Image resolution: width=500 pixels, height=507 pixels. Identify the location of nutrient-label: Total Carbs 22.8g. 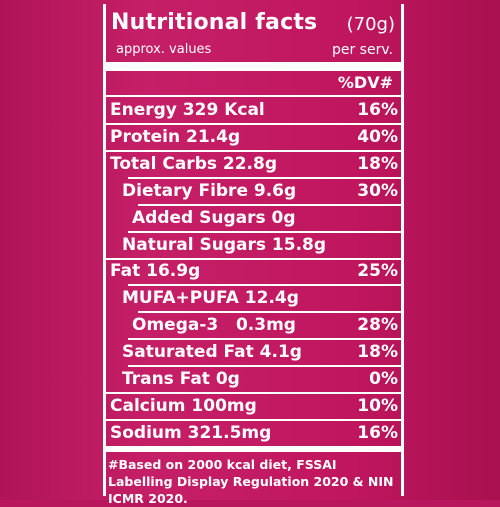
(194, 163).